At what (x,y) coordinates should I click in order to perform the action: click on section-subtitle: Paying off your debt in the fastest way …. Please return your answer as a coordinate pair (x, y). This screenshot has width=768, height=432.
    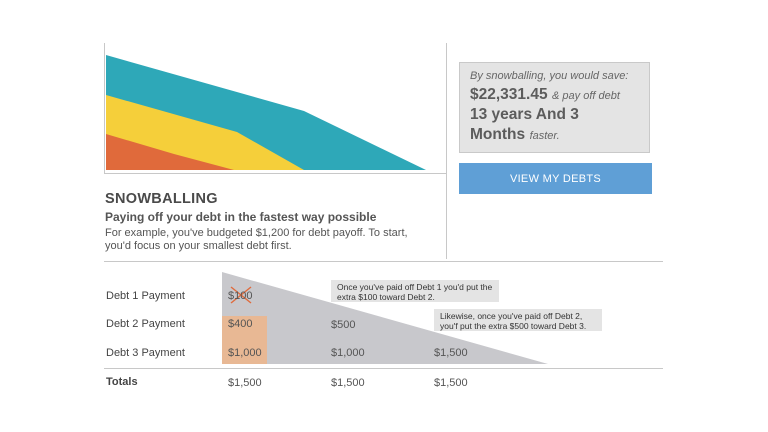
    Looking at the image, I should click on (241, 217).